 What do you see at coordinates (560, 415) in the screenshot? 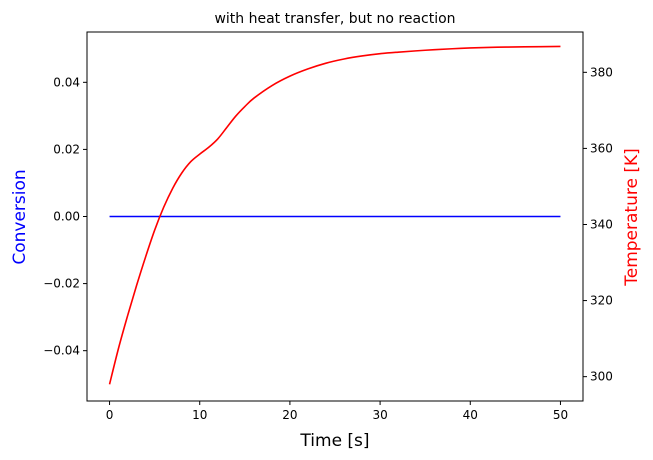
I see `x-tick-label: 50` at bounding box center [560, 415].